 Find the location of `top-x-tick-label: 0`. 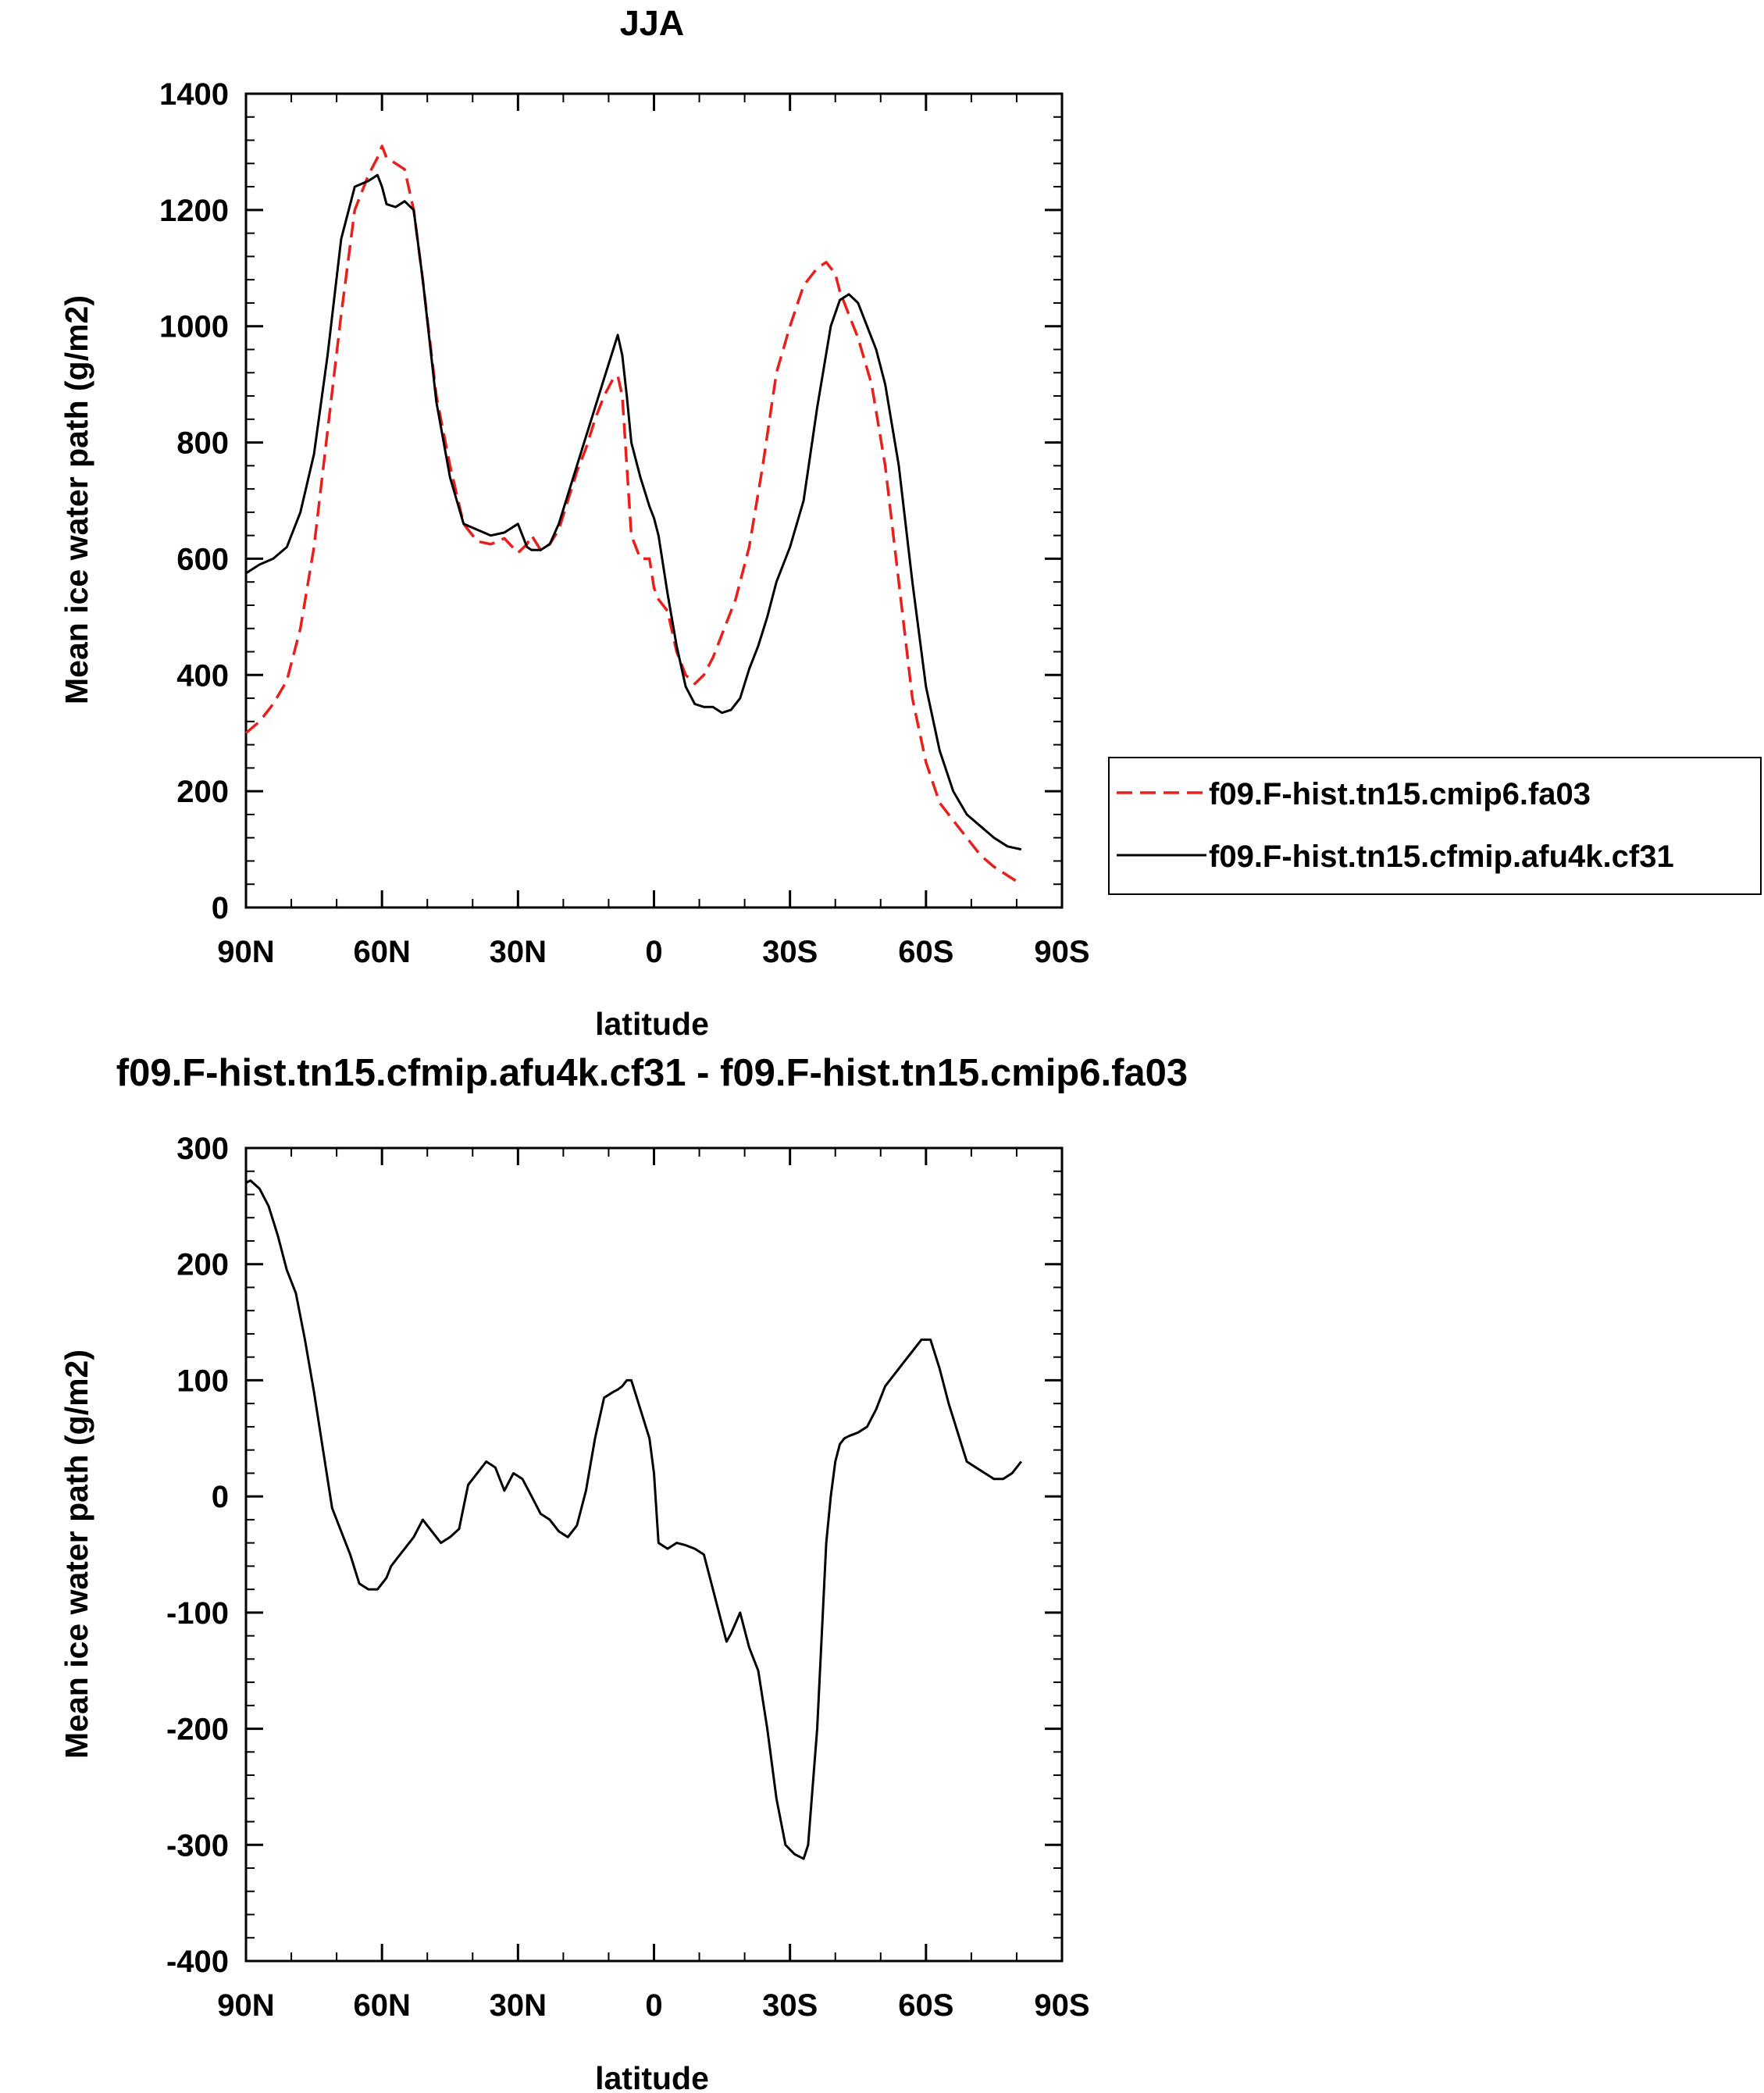

top-x-tick-label: 0 is located at coordinates (653, 952).